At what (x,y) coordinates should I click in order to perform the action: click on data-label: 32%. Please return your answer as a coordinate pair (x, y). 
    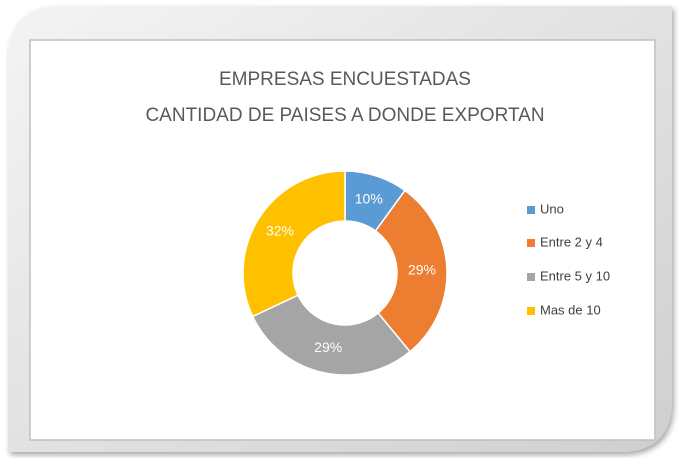
    Looking at the image, I should click on (280, 230).